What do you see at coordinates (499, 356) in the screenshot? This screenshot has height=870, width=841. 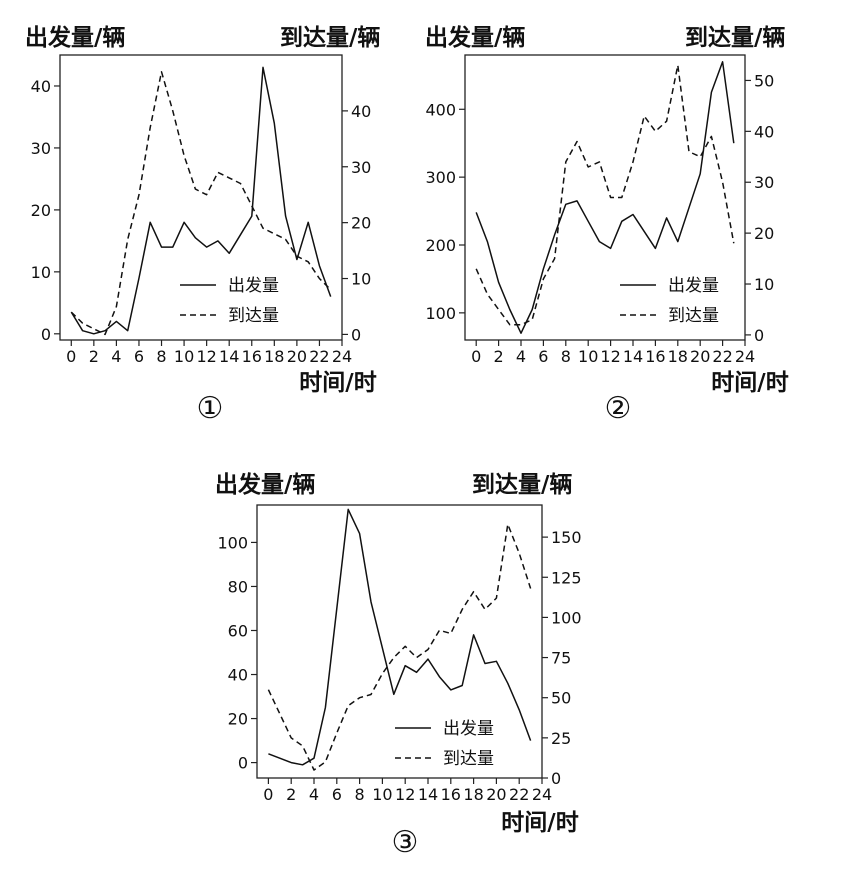 I see `chart-2-x-tick-label: 2` at bounding box center [499, 356].